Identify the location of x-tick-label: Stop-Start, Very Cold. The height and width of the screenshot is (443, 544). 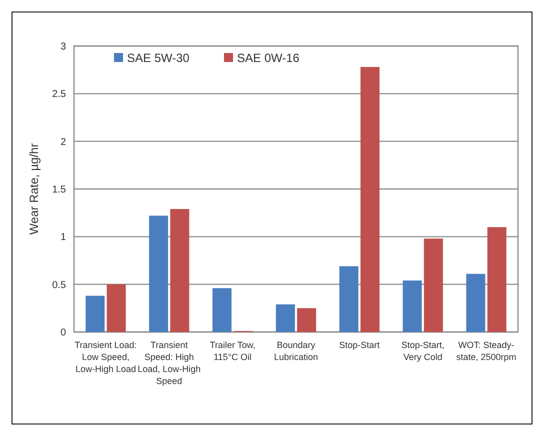
(422, 351).